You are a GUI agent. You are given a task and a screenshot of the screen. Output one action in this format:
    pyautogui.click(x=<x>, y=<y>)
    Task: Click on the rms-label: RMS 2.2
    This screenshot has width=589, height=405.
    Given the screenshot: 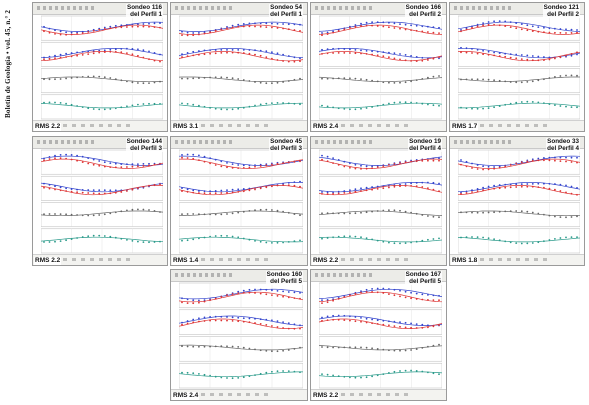 What is the action you would take?
    pyautogui.click(x=48, y=127)
    